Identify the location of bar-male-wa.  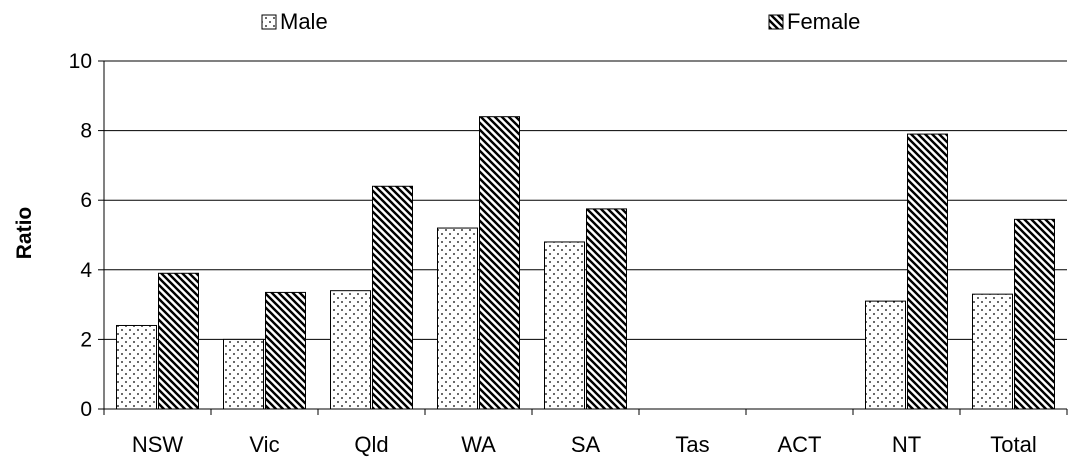
(457, 318).